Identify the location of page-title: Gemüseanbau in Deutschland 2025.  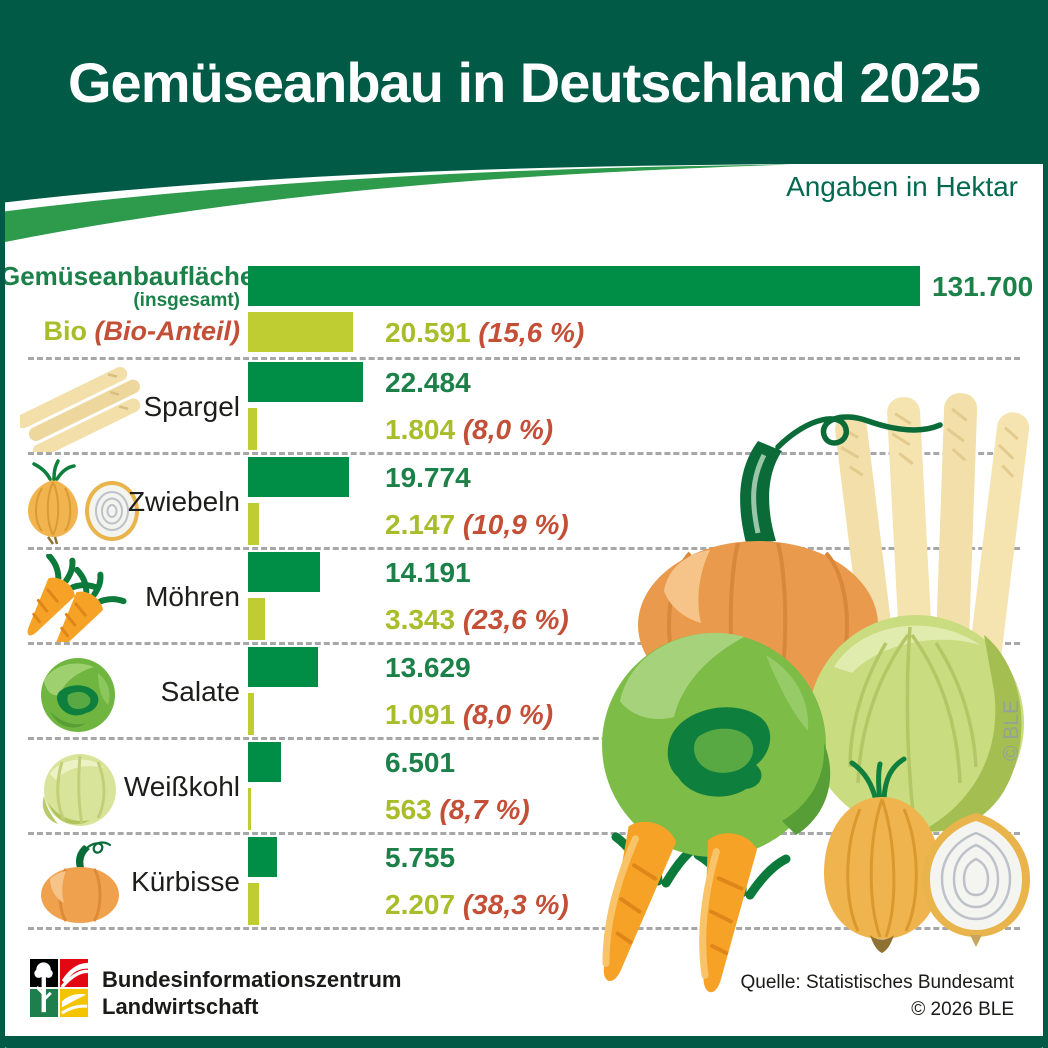
(524, 82).